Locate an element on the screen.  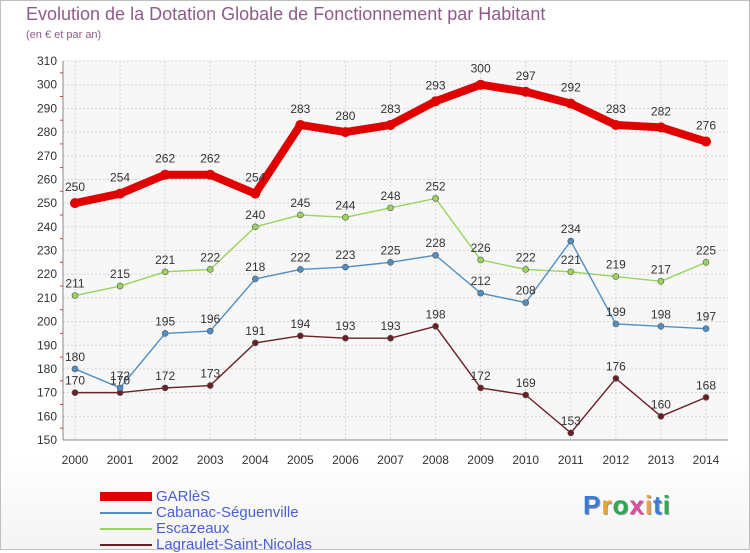
legend-swatch-lagraulet is located at coordinates (126, 545).